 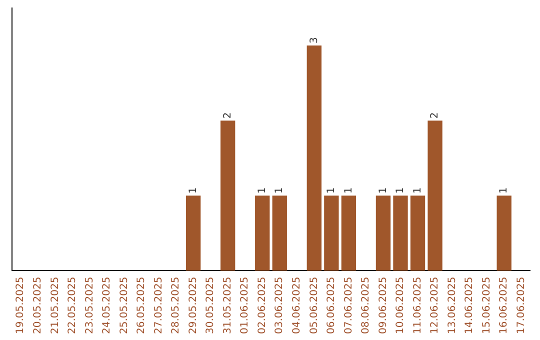 What do you see at coordinates (142, 305) in the screenshot?
I see `x-tick-label: 26.05.2025` at bounding box center [142, 305].